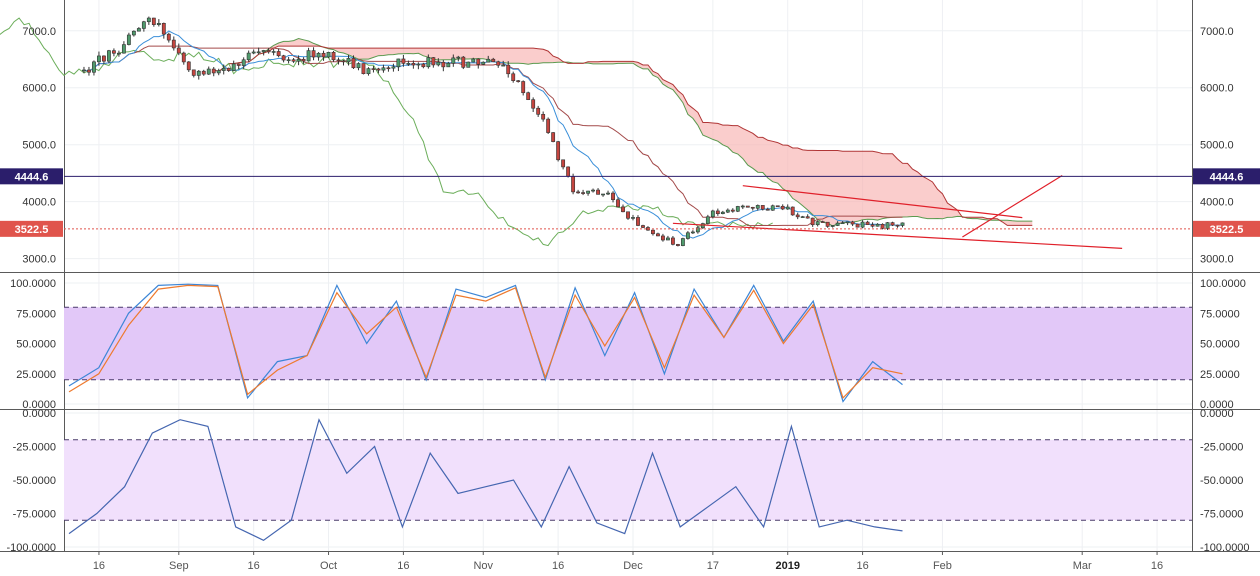  I want to click on left-tick-label: -50.0000, so click(34, 481).